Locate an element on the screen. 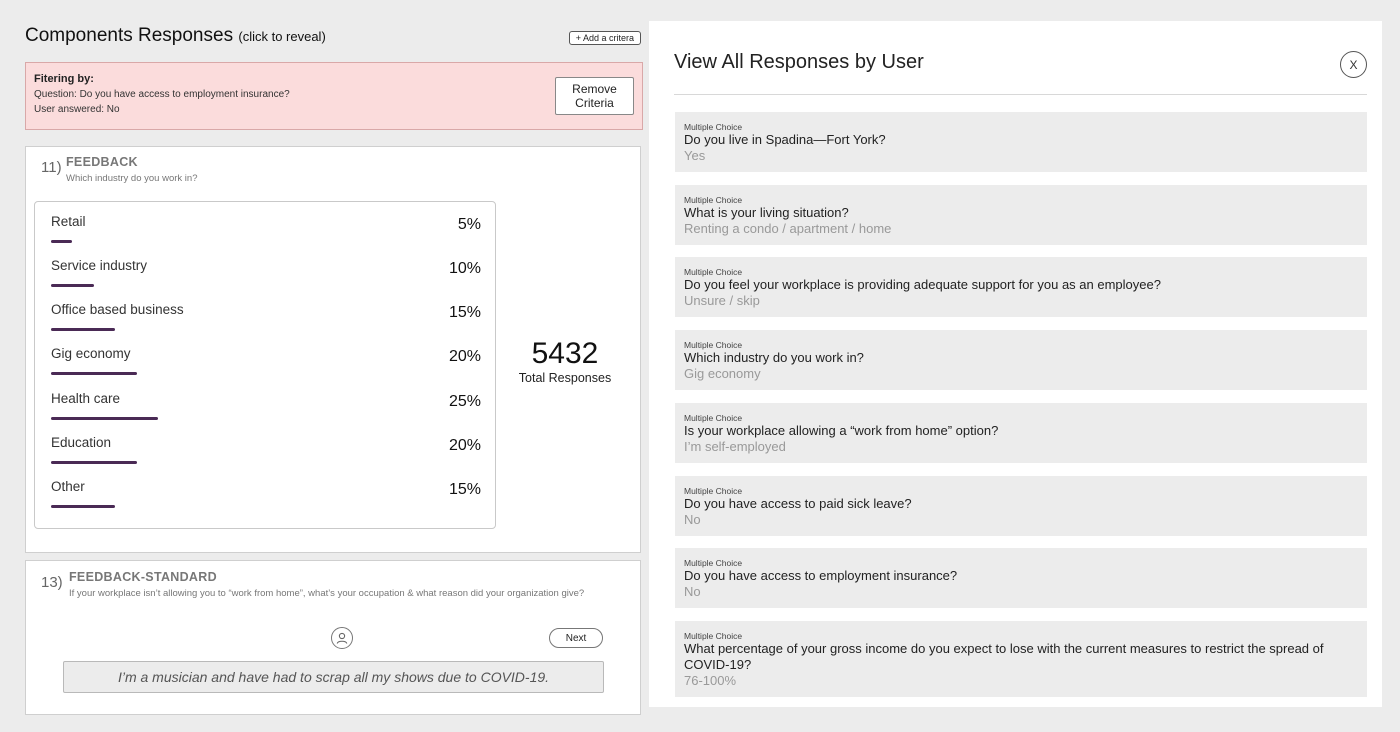 Image resolution: width=1400 pixels, height=732 pixels. response-question: Do you live in Spadina—Fort York? is located at coordinates (785, 139).